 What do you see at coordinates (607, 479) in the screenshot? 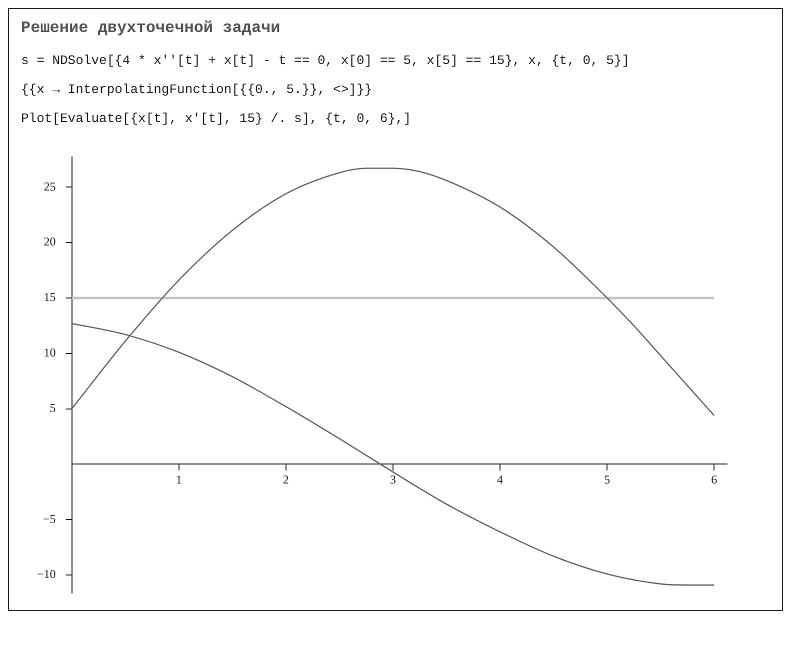
I see `x-tick-label: 5` at bounding box center [607, 479].